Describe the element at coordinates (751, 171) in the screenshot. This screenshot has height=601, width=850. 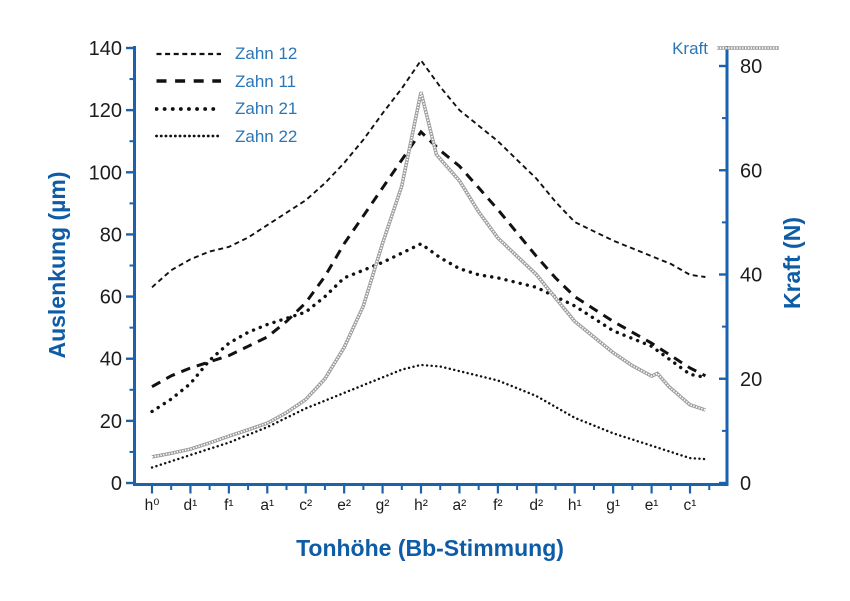
I see `y-right-tick-label: 60` at that location.